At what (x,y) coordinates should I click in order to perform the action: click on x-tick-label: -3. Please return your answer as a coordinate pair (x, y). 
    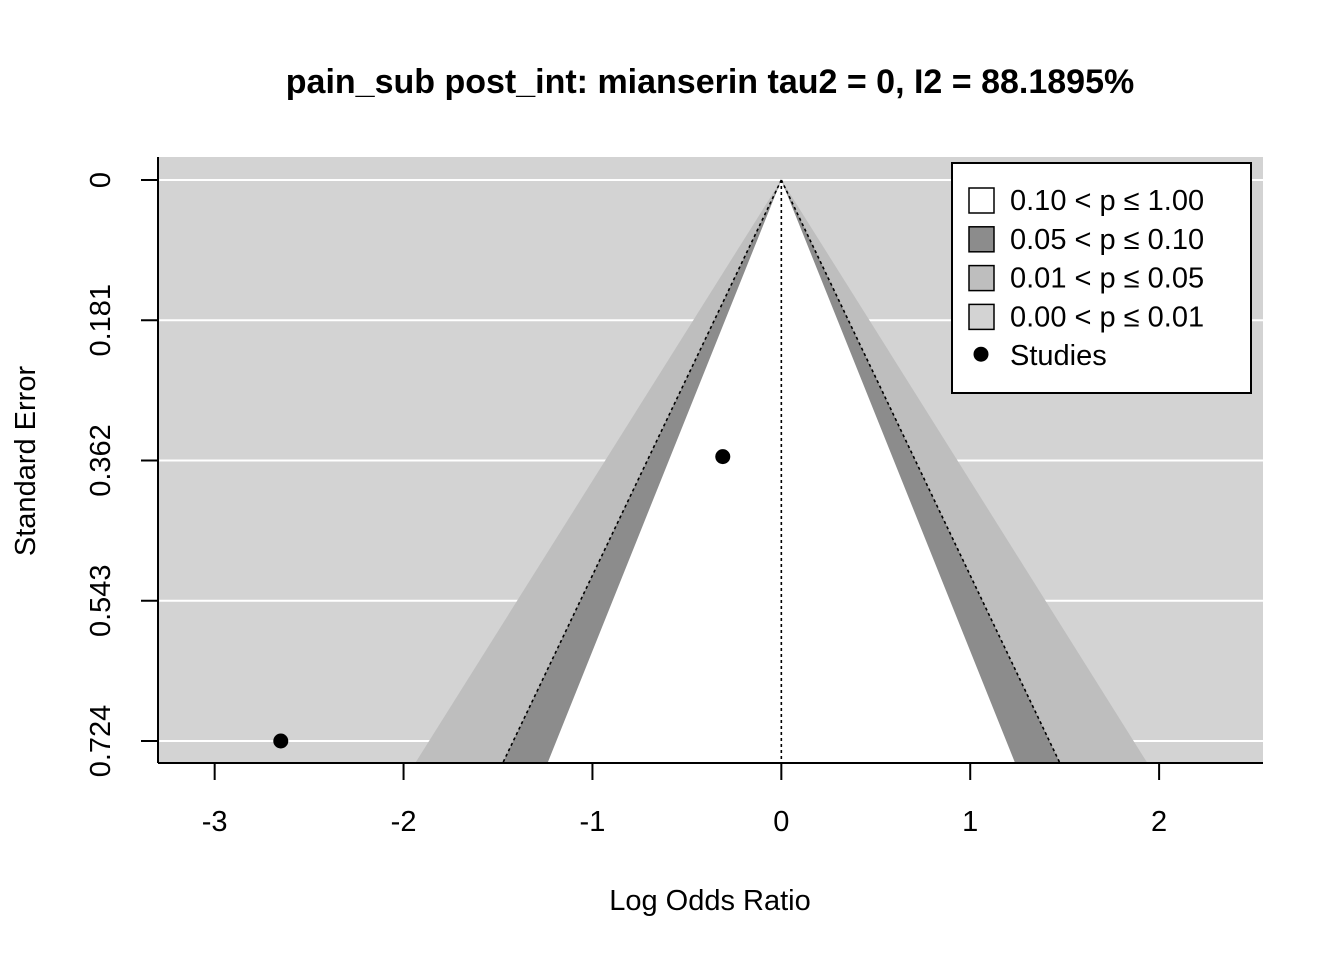
    Looking at the image, I should click on (215, 822).